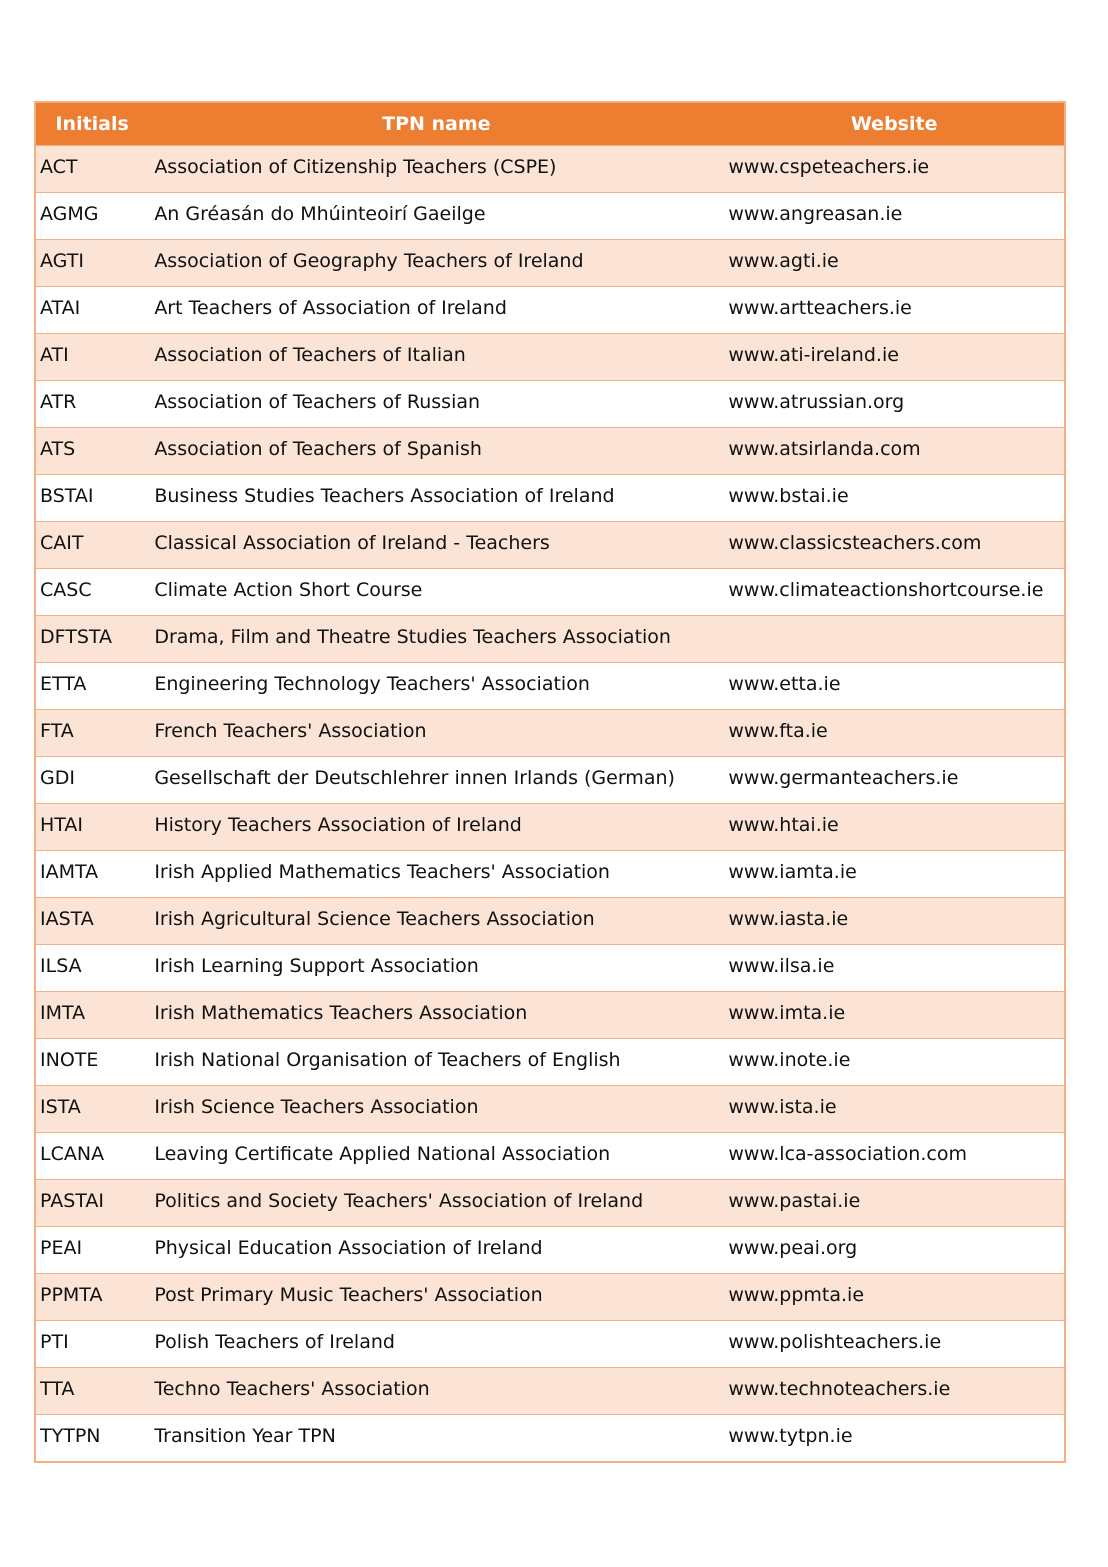 The width and height of the screenshot is (1108, 1567). Describe the element at coordinates (894, 169) in the screenshot. I see `website-cell: www.cspeteachers.ie` at that location.